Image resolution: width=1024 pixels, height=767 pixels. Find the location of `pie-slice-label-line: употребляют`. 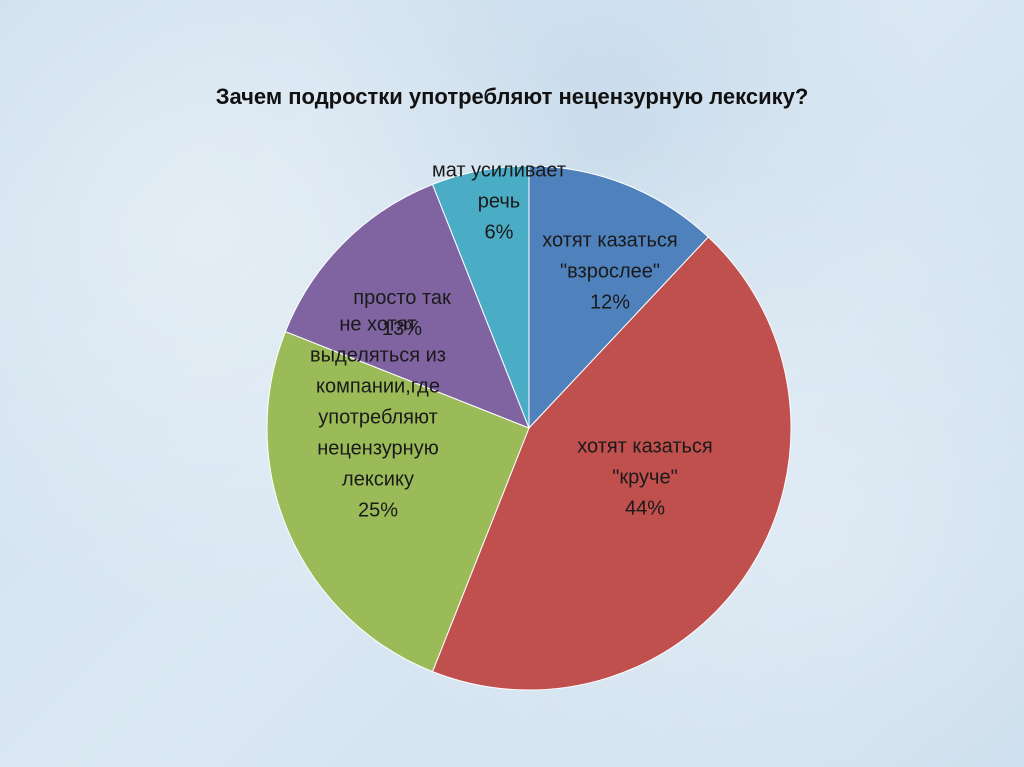

pie-slice-label-line: употребляют is located at coordinates (377, 417).